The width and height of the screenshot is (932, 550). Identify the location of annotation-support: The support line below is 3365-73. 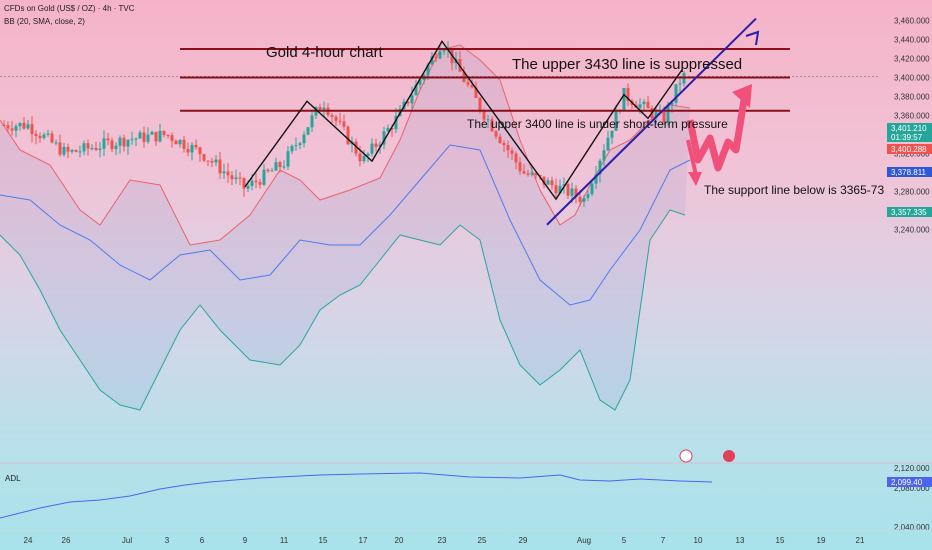
(794, 190).